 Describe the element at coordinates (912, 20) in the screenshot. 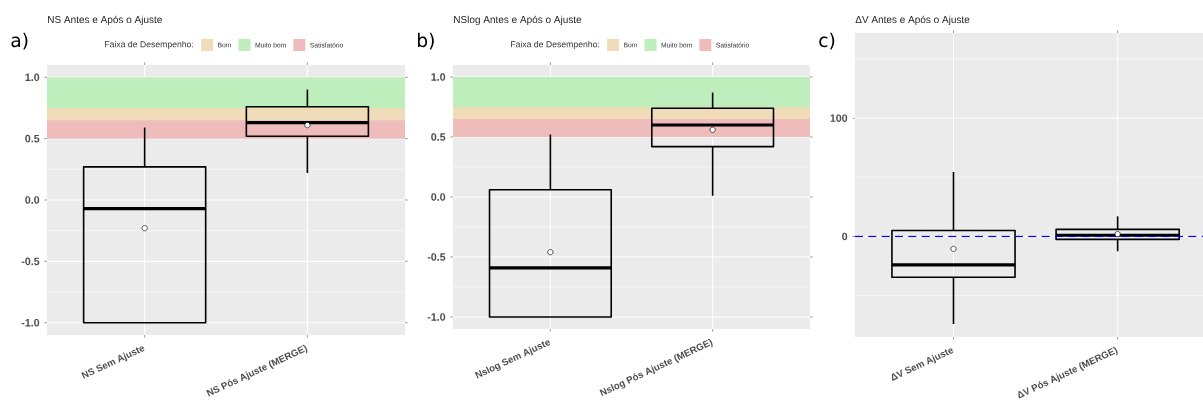

I see `chart-title: ΔV Antes e Após o Ajuste` at that location.